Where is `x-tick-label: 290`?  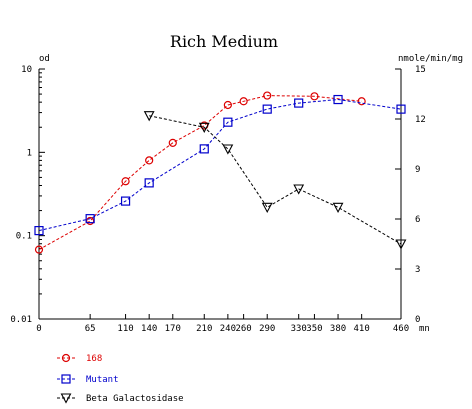
x-tick-label: 290 is located at coordinates (267, 329).